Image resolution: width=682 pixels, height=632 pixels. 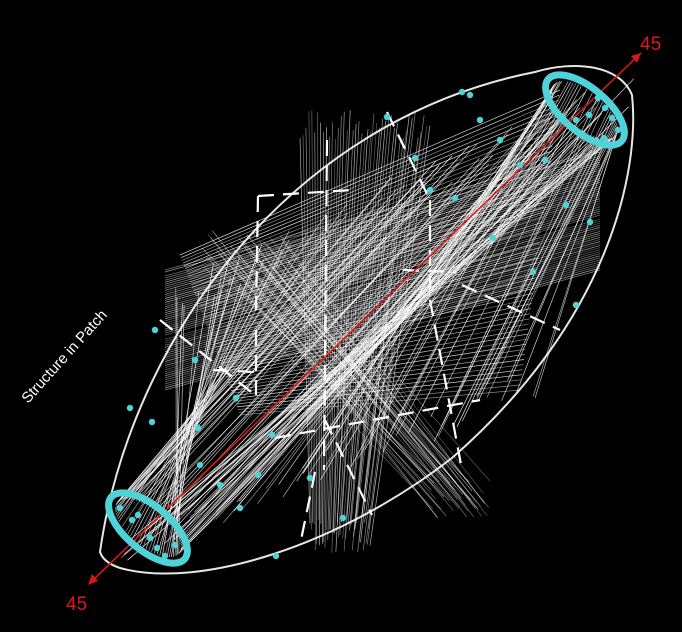 I want to click on loop-ring-bottom, so click(x=148, y=528).